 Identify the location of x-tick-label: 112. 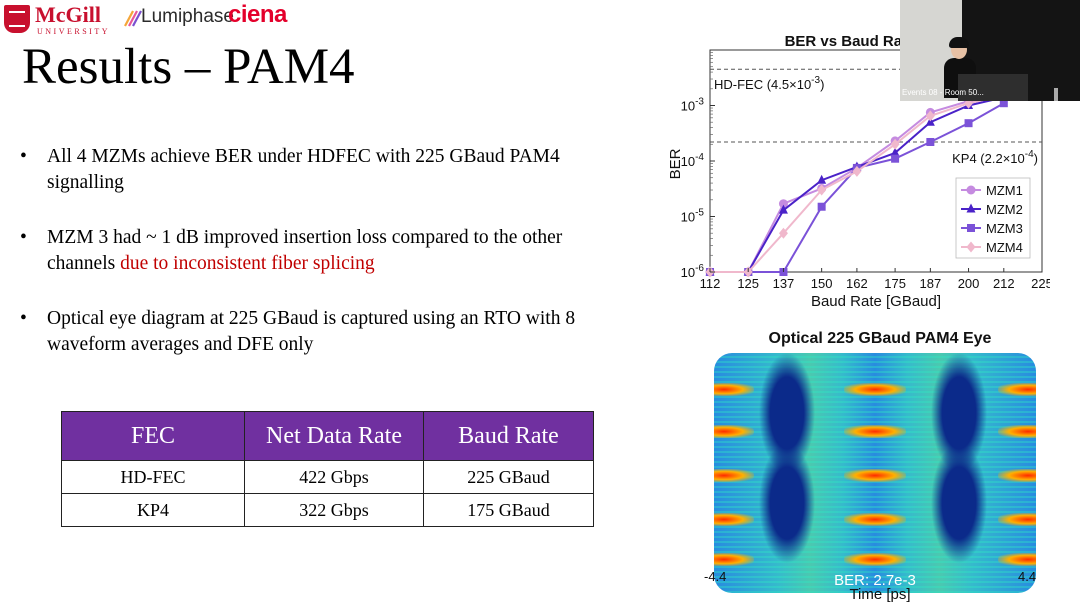
(710, 283).